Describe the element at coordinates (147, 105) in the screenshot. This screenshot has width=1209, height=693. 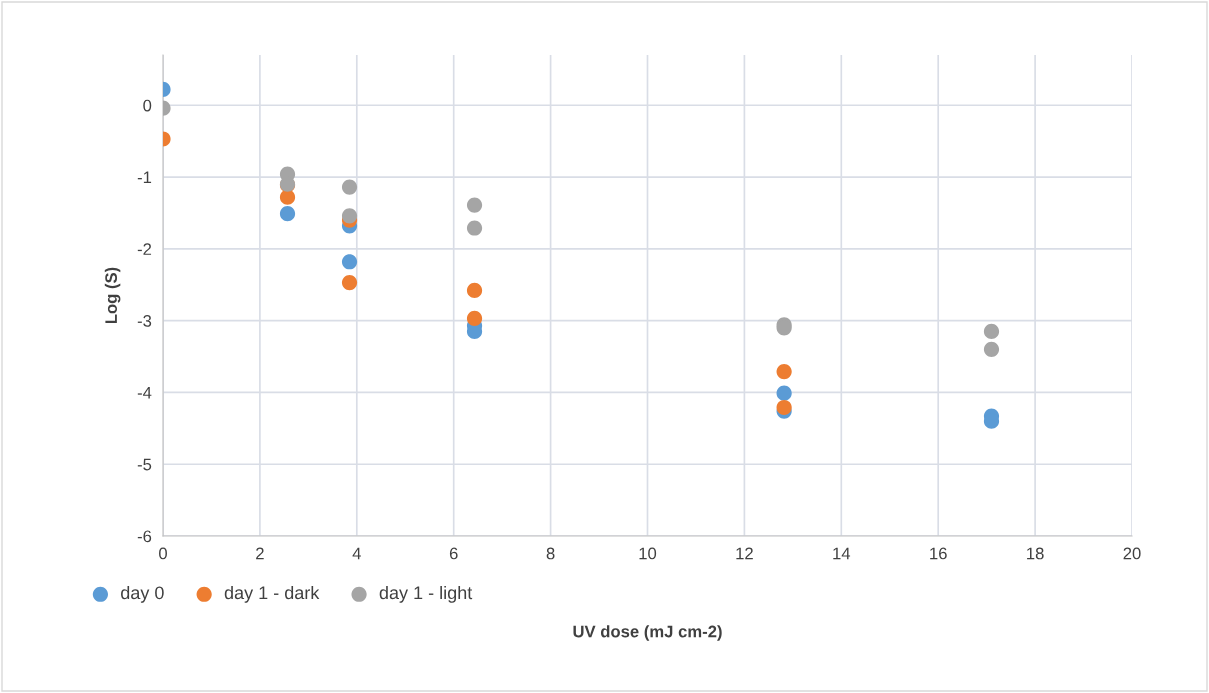
I see `y-tick-label: 0` at that location.